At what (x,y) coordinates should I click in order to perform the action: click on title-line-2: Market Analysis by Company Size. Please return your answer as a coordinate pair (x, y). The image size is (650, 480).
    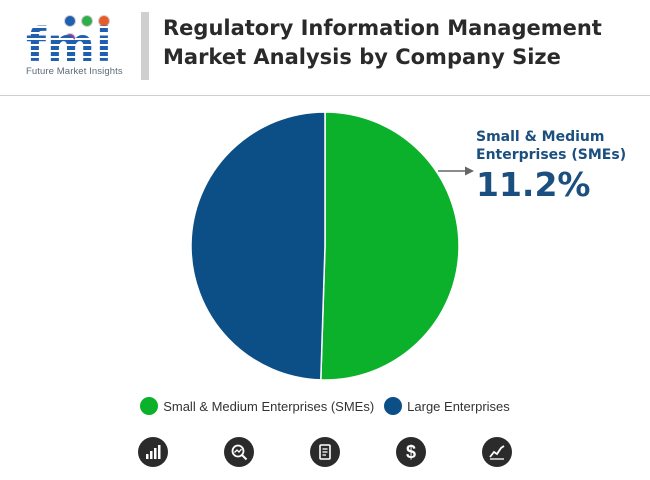
    Looking at the image, I should click on (362, 57).